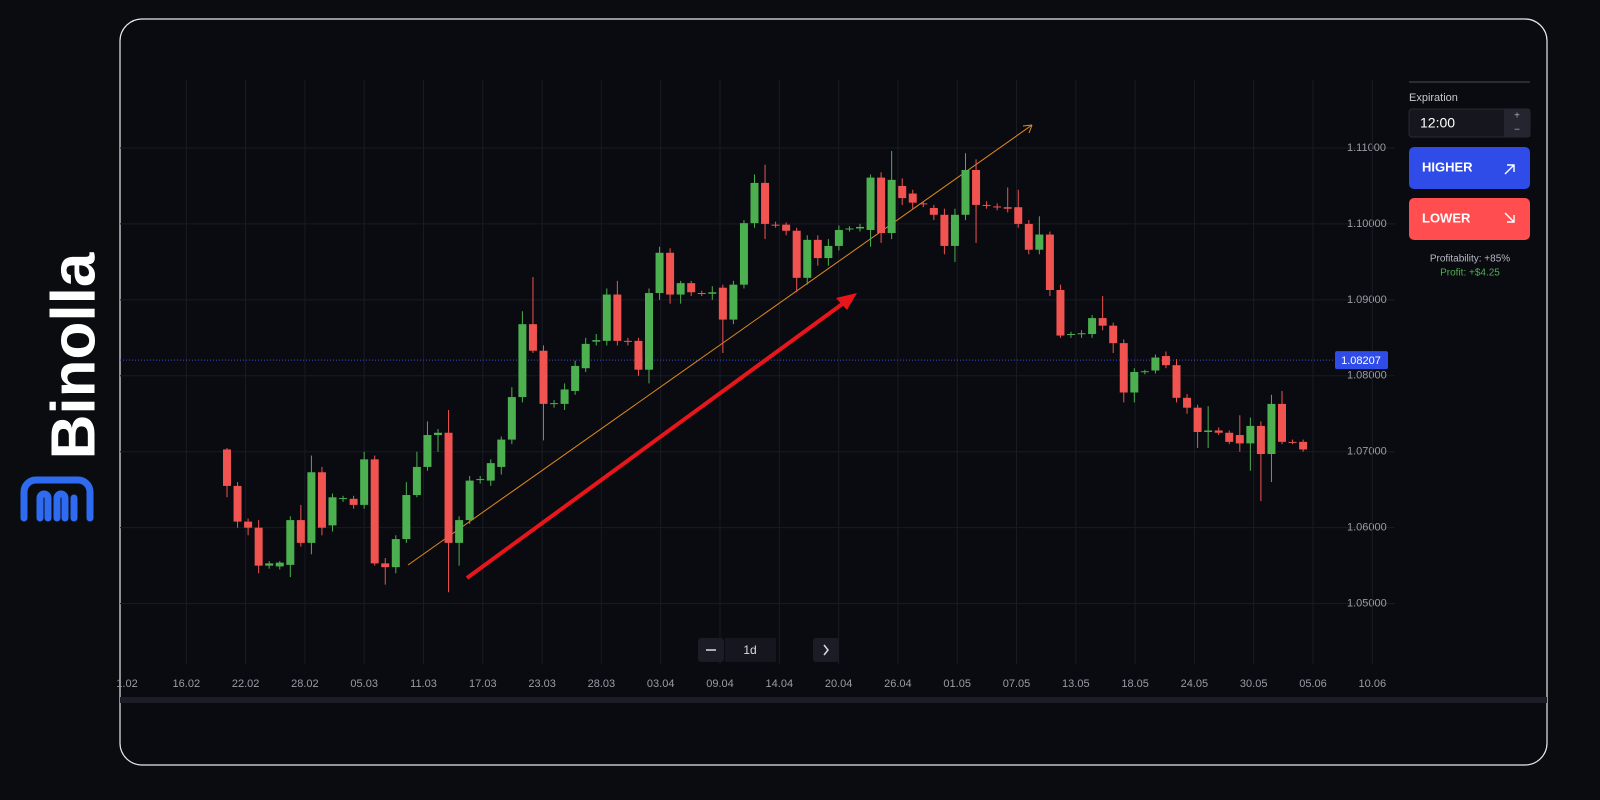  I want to click on x-tick-label: 01.05, so click(957, 684).